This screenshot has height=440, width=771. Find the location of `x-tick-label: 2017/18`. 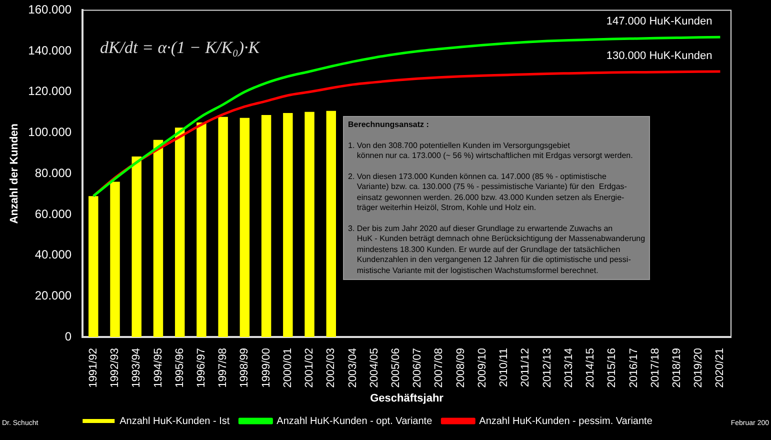

x-tick-label: 2017/18 is located at coordinates (655, 368).